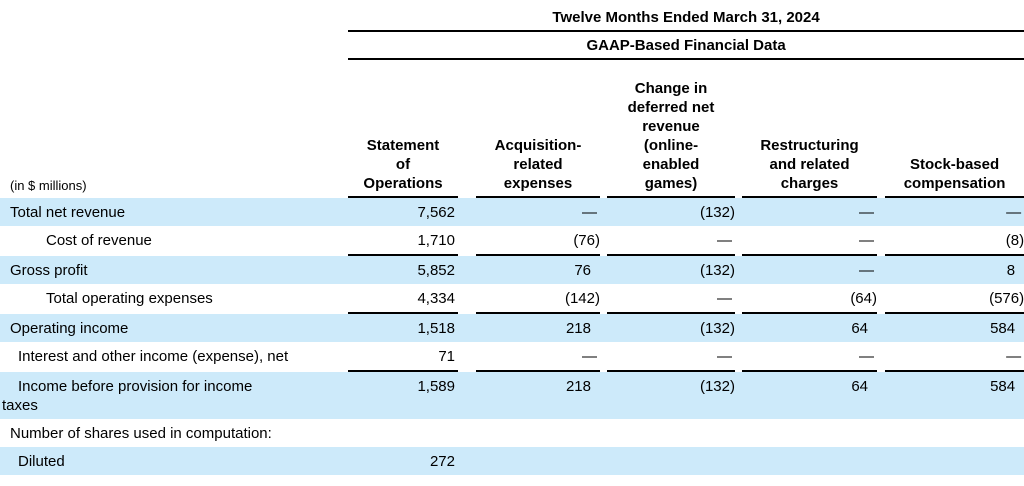  Describe the element at coordinates (809, 328) in the screenshot. I see `value-cell: 64` at that location.